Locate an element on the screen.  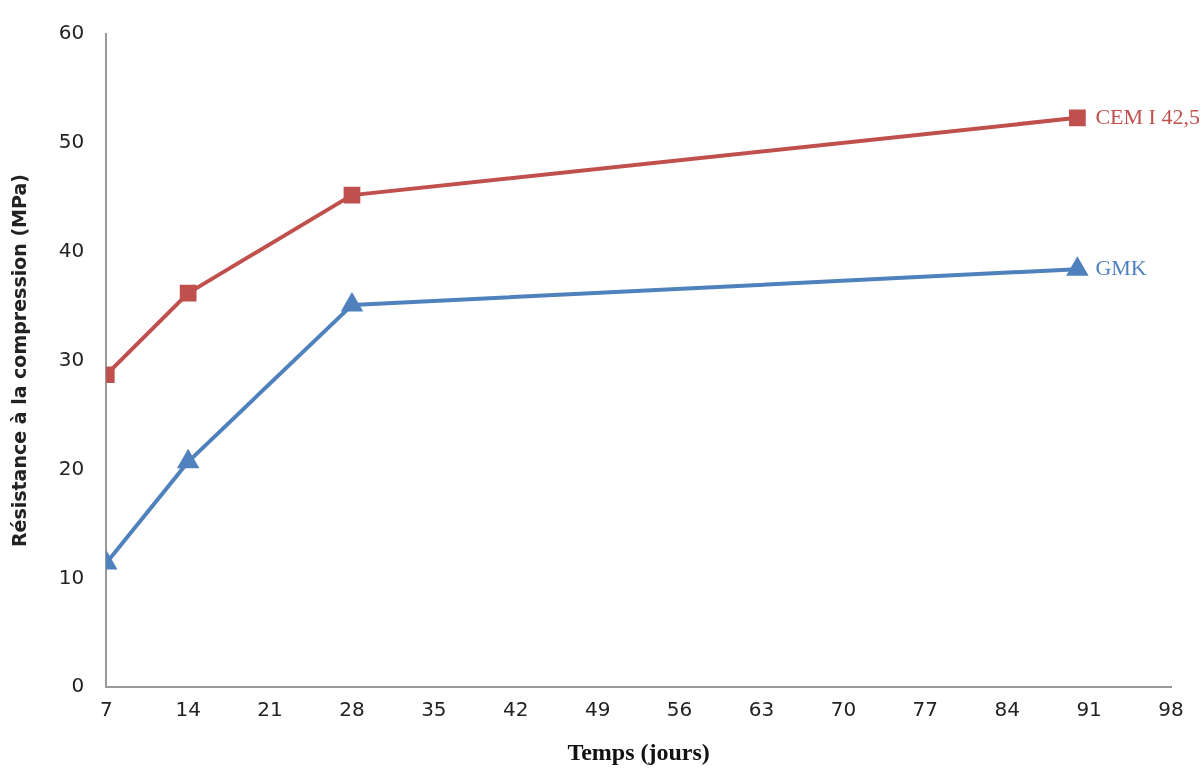
x-tick-label: 35 is located at coordinates (434, 709).